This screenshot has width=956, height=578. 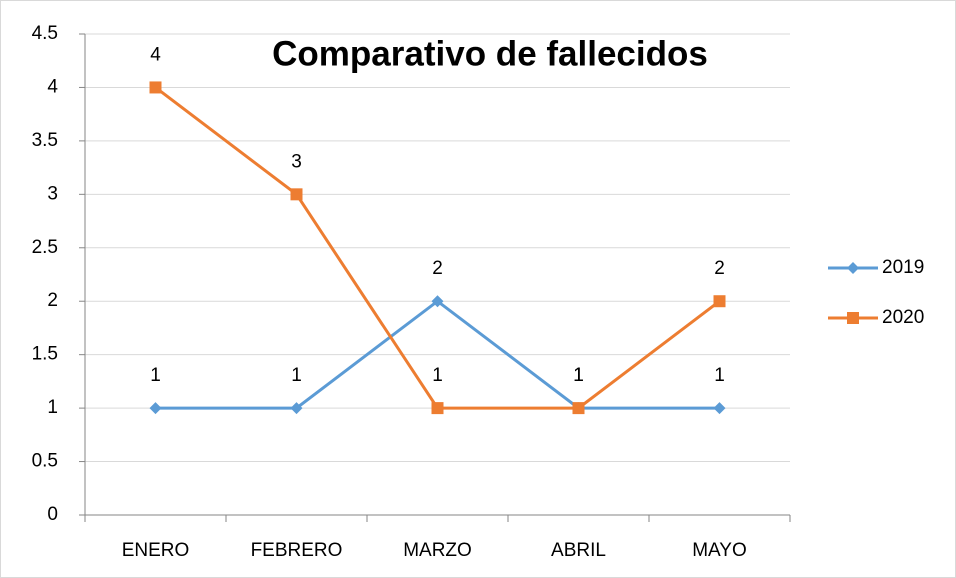 I want to click on y-tick-label: 0, so click(x=52, y=514).